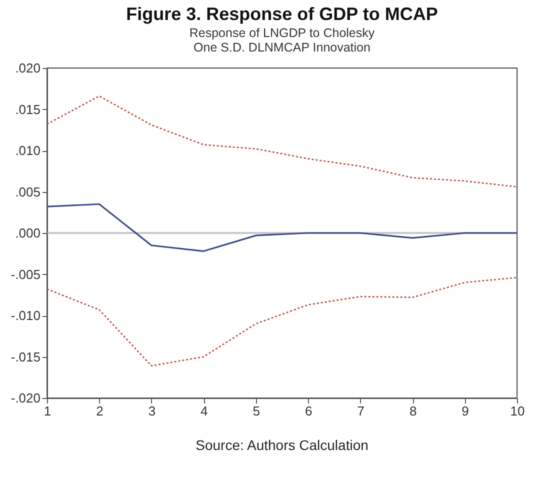 The image size is (559, 489). I want to click on y-tick-label: -.005, so click(25, 274).